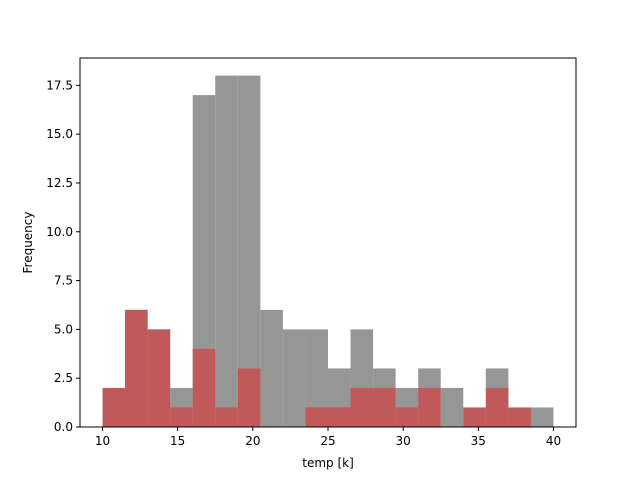 The width and height of the screenshot is (640, 480). I want to click on y-tick-label: 0.0, so click(63, 427).